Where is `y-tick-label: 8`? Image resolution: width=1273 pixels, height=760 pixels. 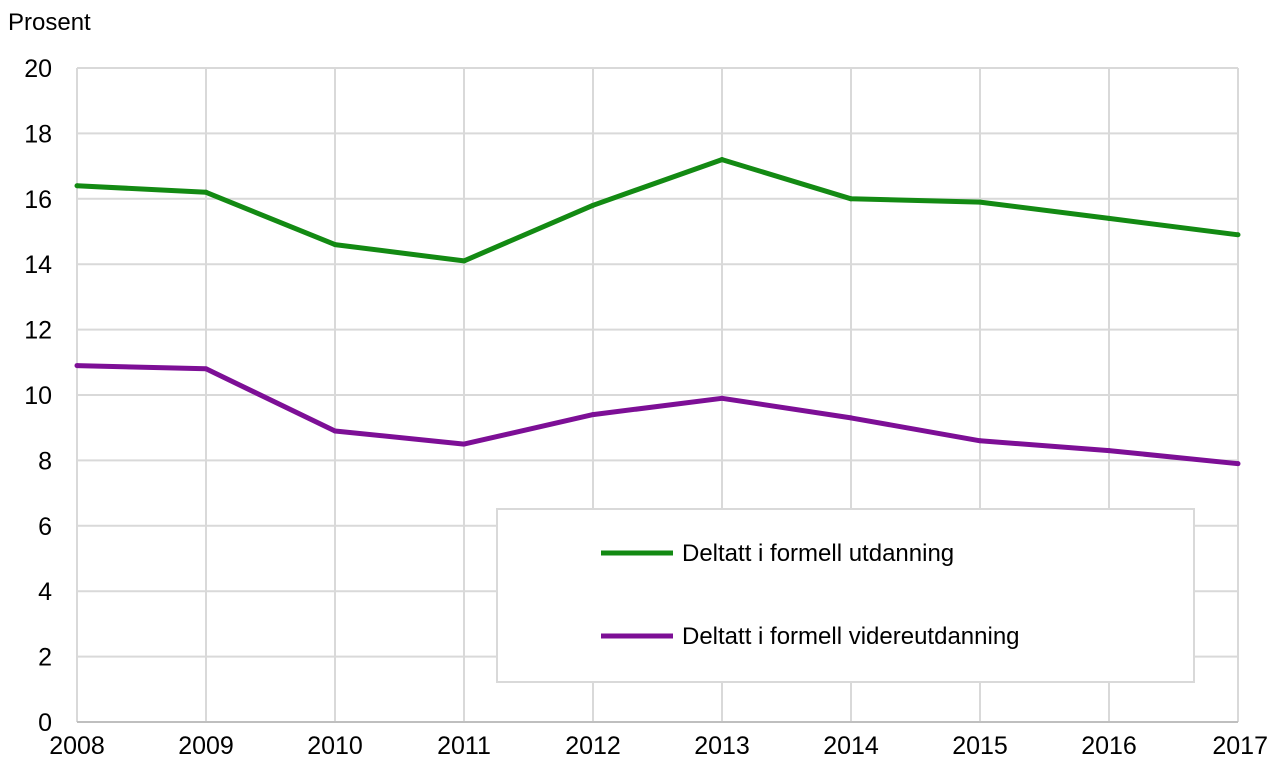 y-tick-label: 8 is located at coordinates (45, 461).